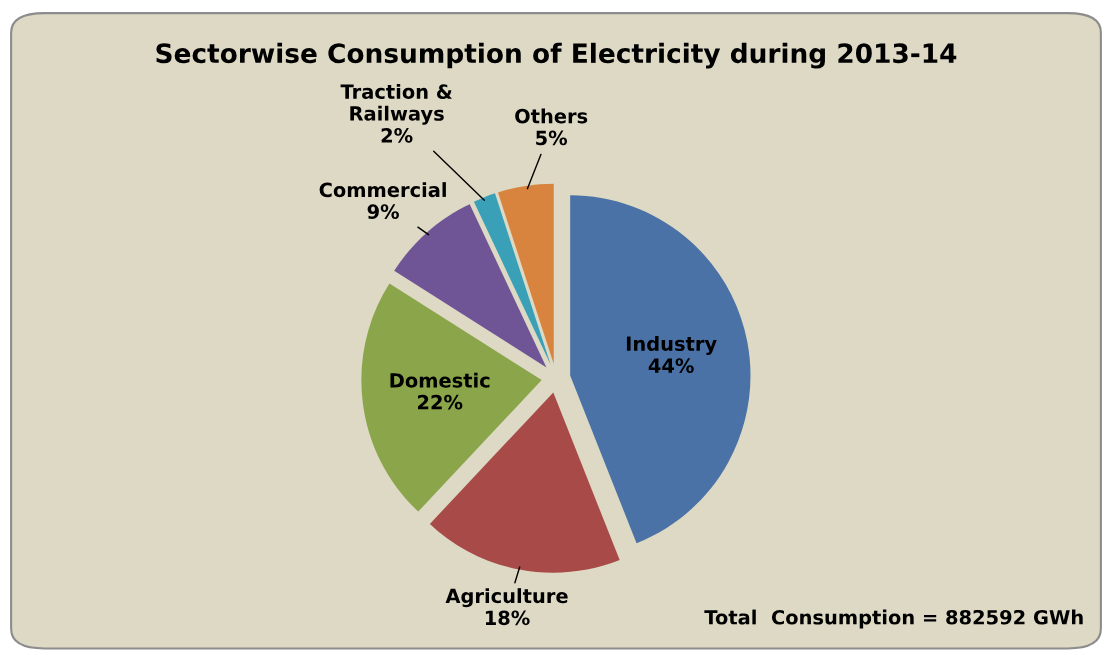 Image resolution: width=1112 pixels, height=655 pixels. Describe the element at coordinates (396, 104) in the screenshot. I see `slice-label: Traction & Railways` at that location.